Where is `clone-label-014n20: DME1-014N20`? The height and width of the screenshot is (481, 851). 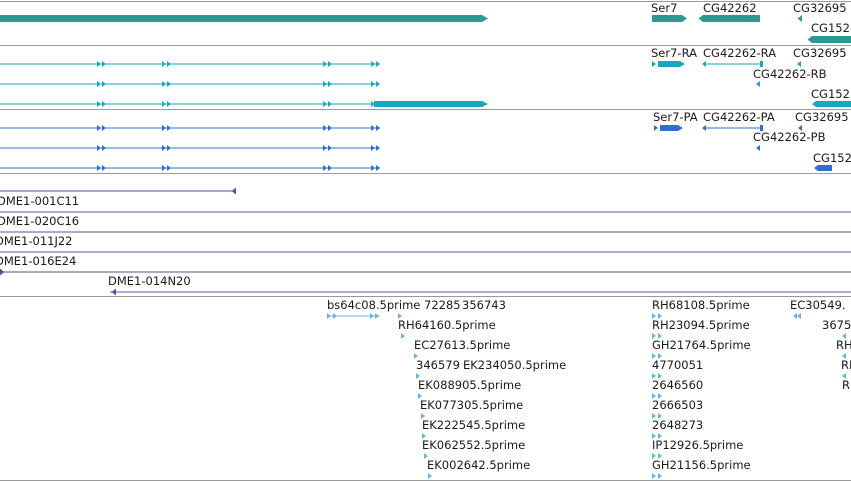
clone-label-014n20: DME1-014N20 is located at coordinates (149, 281).